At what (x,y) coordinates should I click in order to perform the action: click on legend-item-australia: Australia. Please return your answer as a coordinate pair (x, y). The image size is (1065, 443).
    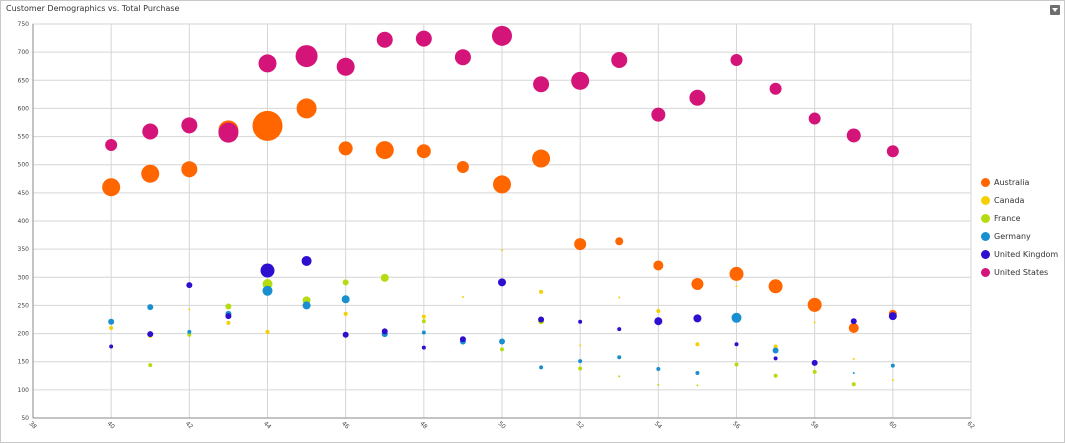
    Looking at the image, I should click on (1019, 182).